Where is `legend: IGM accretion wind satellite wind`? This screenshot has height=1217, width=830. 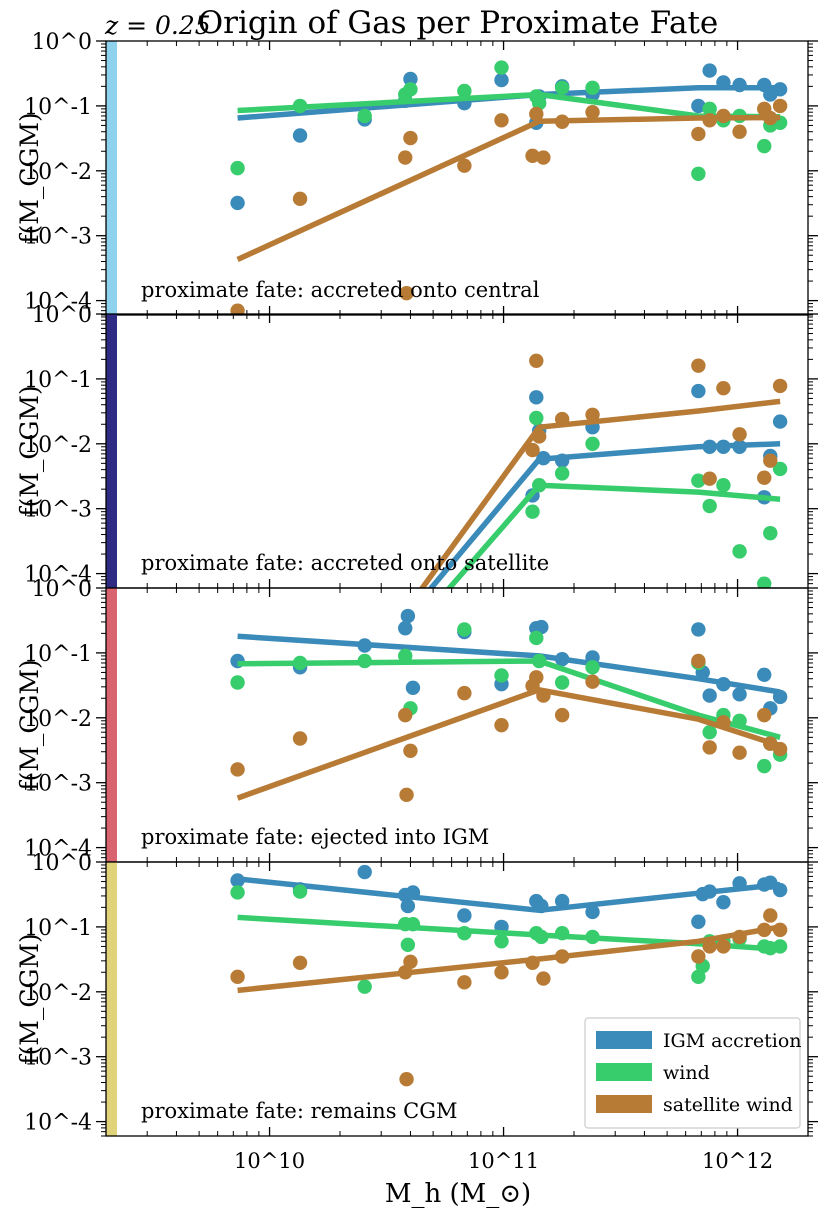 legend: IGM accretion wind satellite wind is located at coordinates (693, 1073).